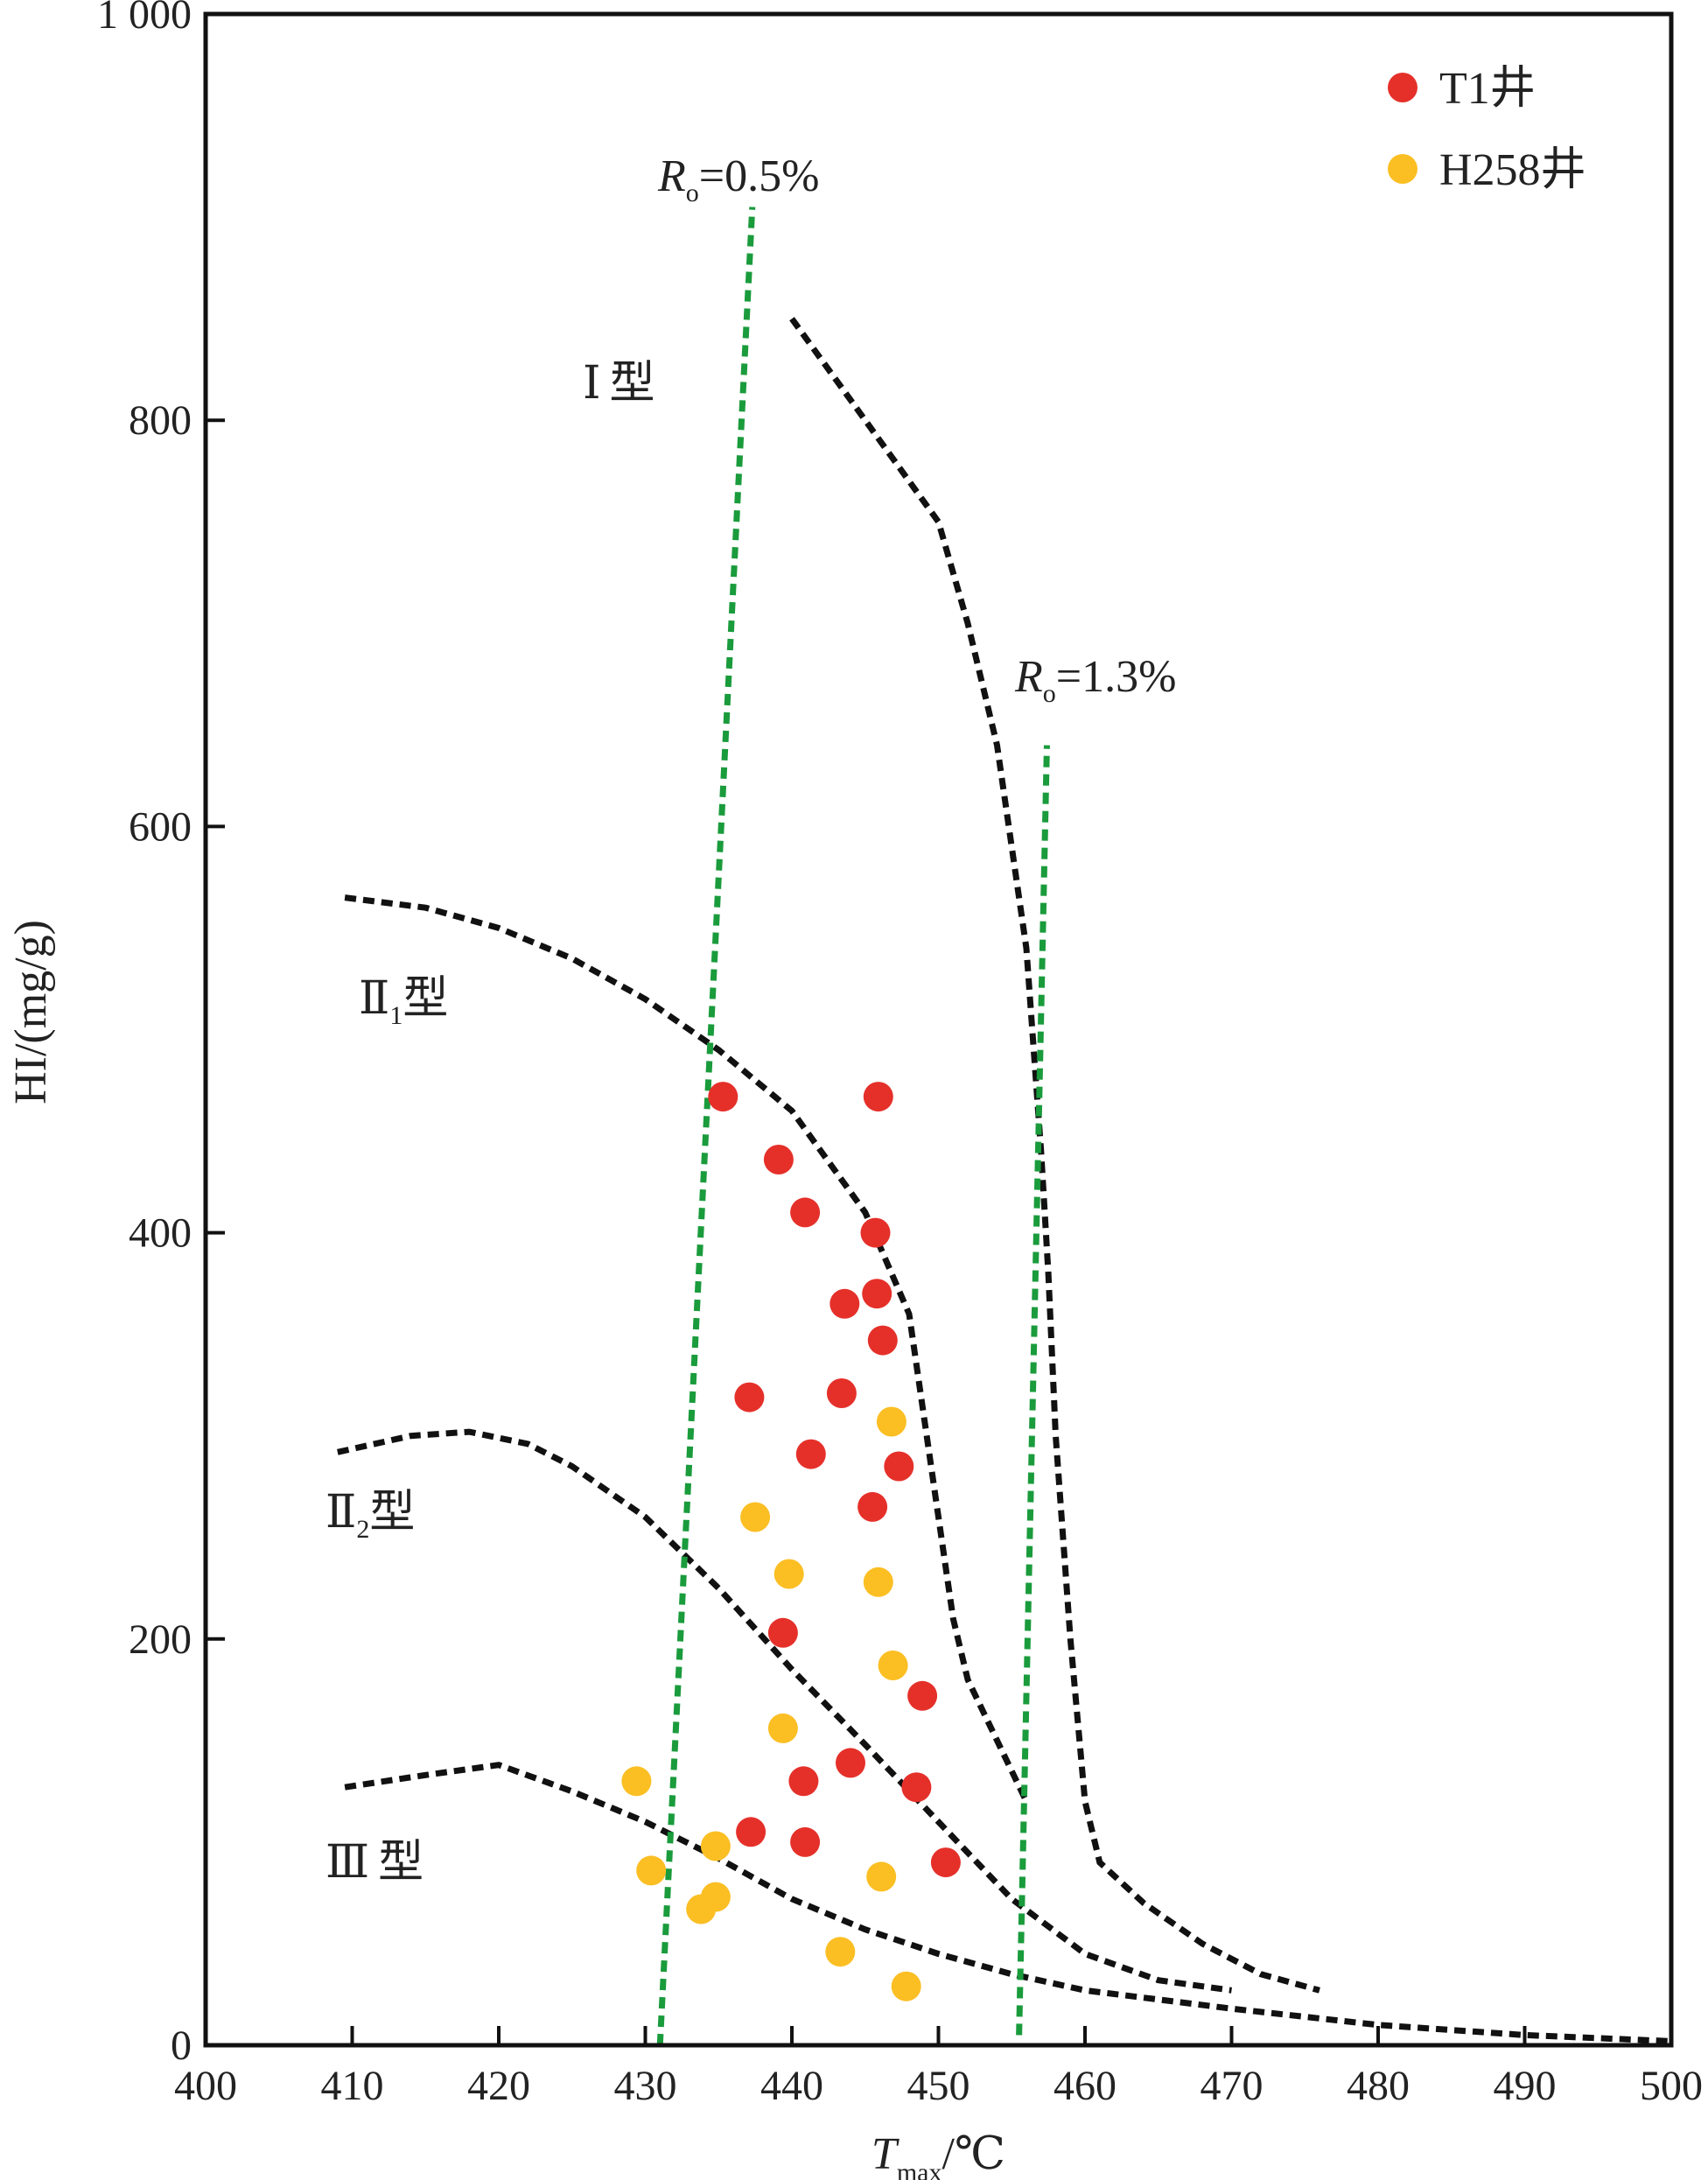 The image size is (1708, 2180). What do you see at coordinates (1085, 2086) in the screenshot?
I see `x-tick-label: 460` at bounding box center [1085, 2086].